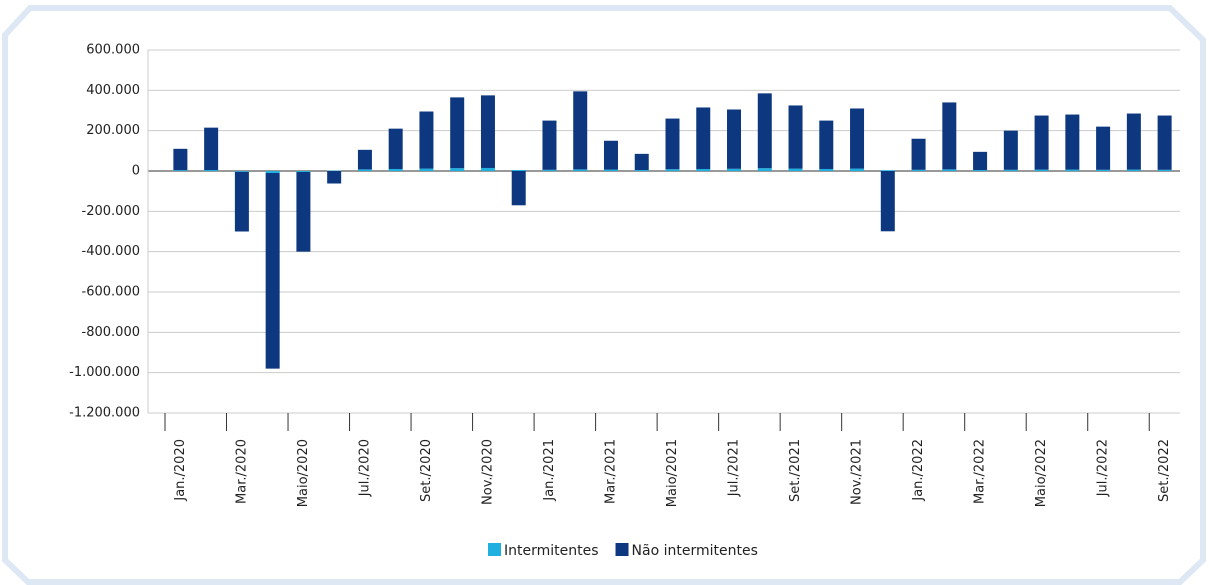 Image resolution: width=1209 pixels, height=585 pixels. Describe the element at coordinates (551, 551) in the screenshot. I see `legend-label: Intermitentes` at that location.